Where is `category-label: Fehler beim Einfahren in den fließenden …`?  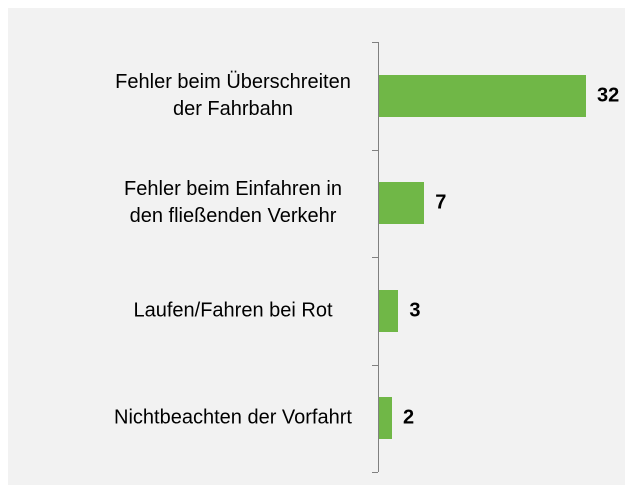 category-label: Fehler beim Einfahren in den fließenden … is located at coordinates (233, 203).